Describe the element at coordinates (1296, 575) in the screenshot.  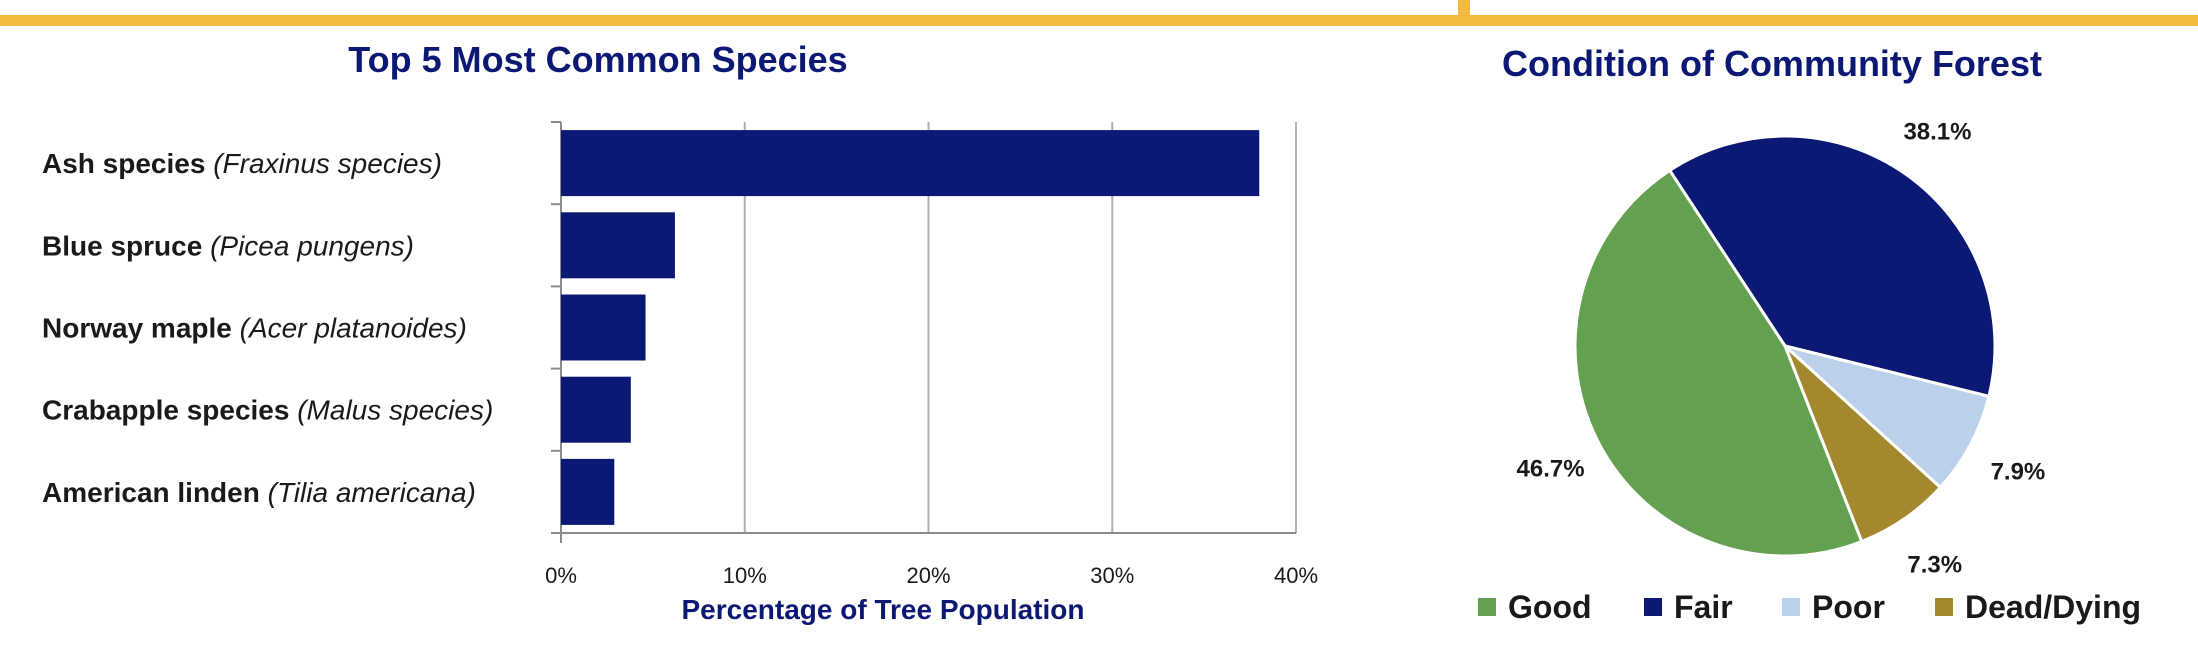
I see `x-tick-label: 40%` at that location.